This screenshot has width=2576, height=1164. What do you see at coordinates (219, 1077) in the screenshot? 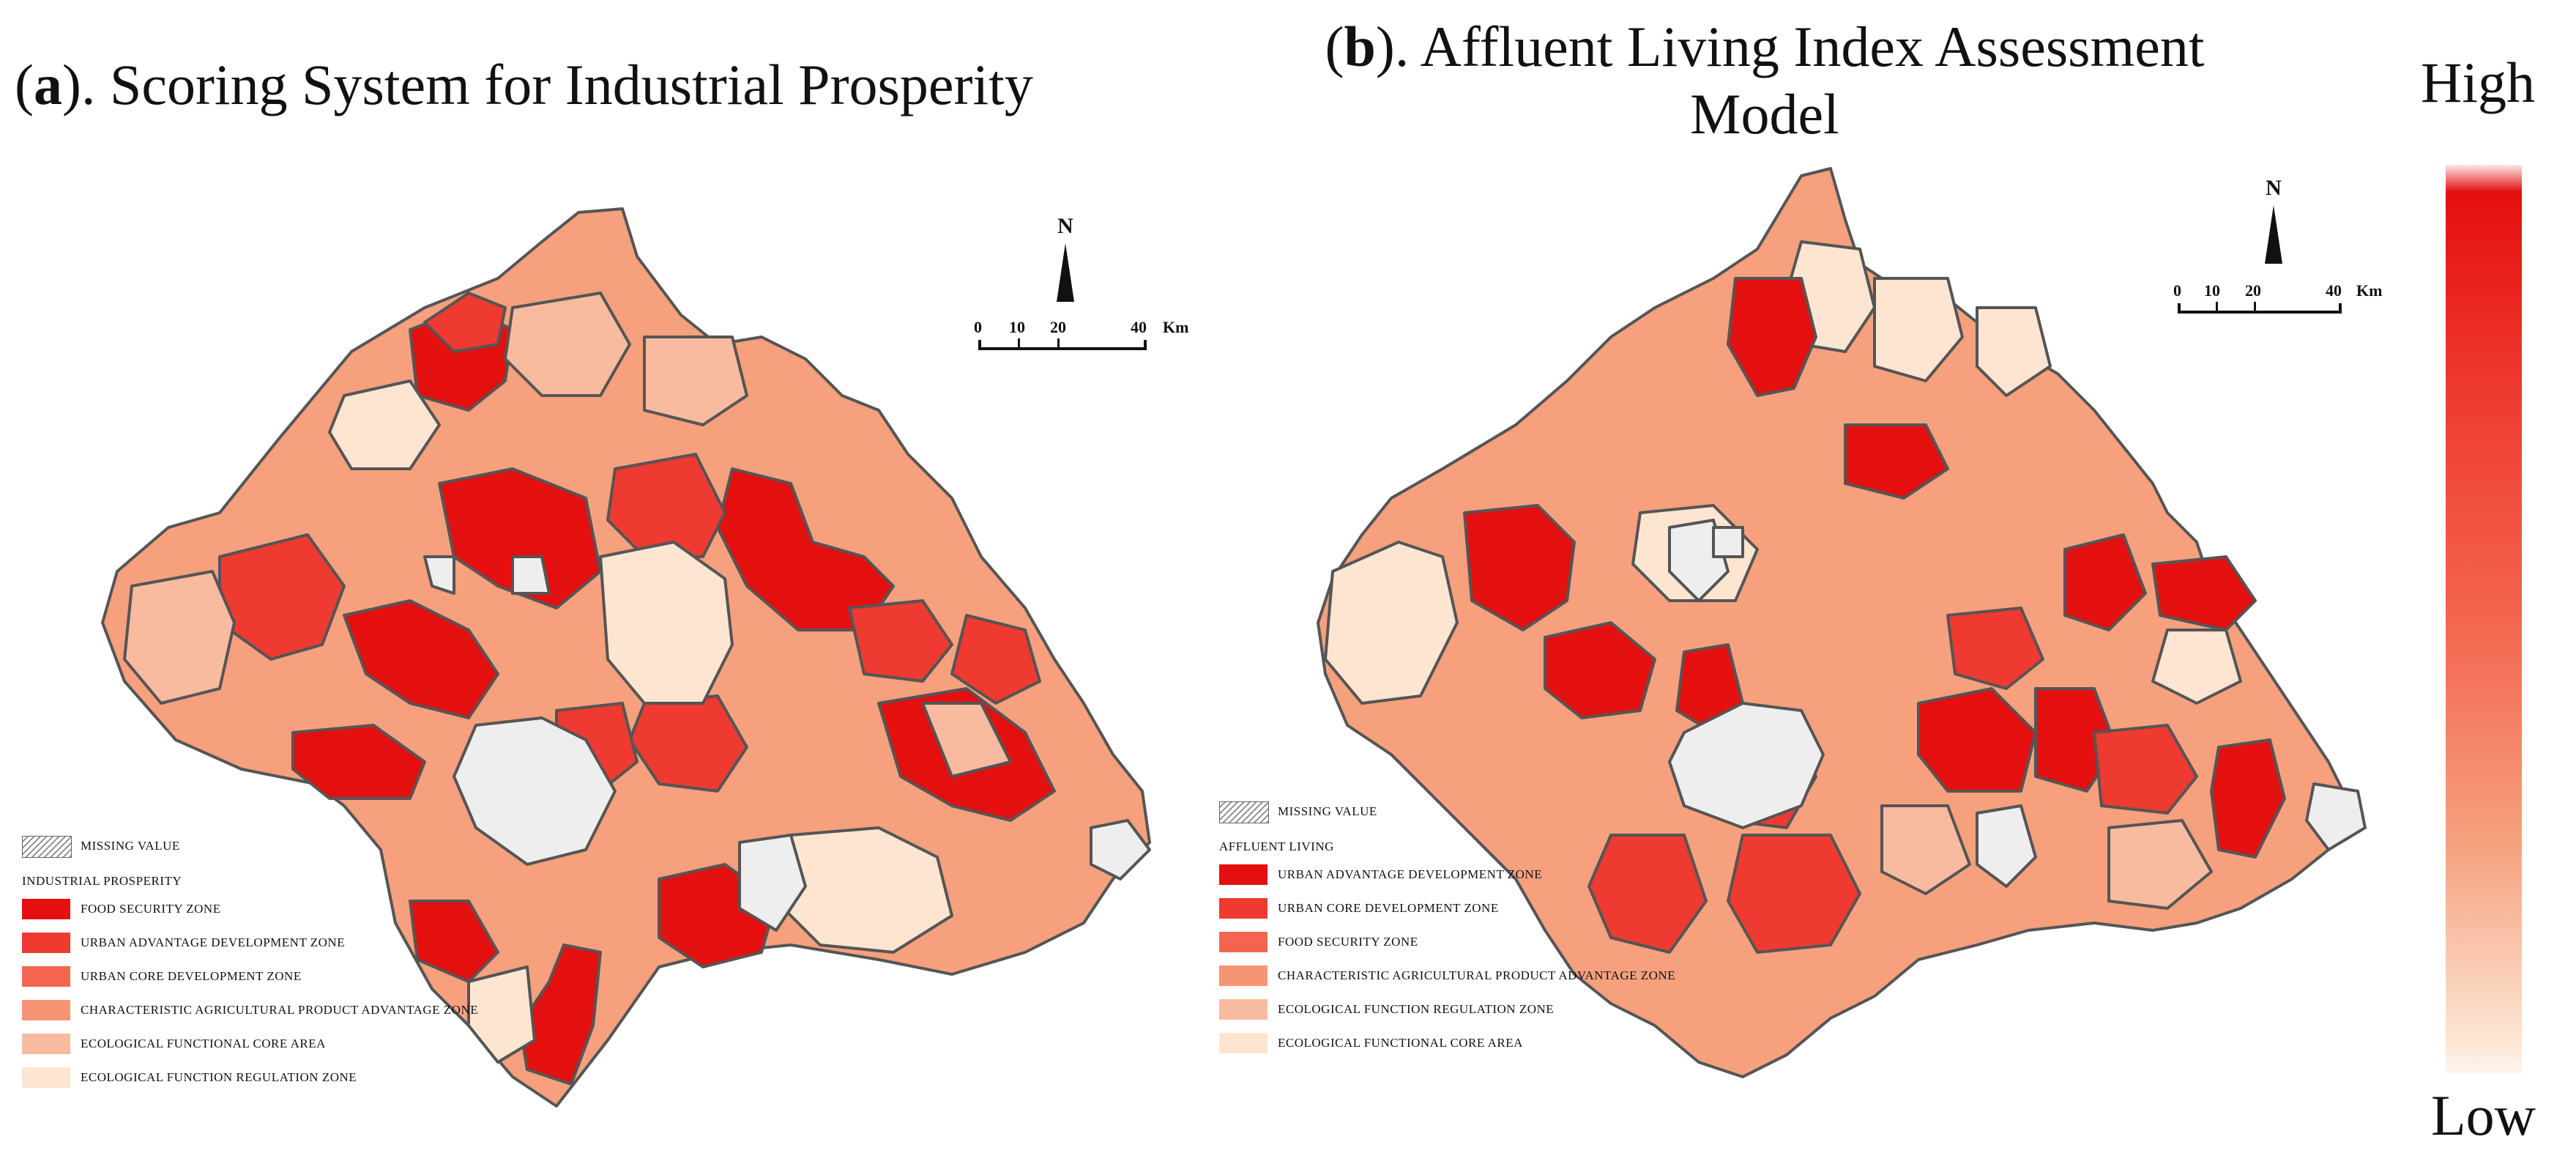
I see `legend-label: ECOLOGICAL FUNCTION REGULATION ZONE` at bounding box center [219, 1077].